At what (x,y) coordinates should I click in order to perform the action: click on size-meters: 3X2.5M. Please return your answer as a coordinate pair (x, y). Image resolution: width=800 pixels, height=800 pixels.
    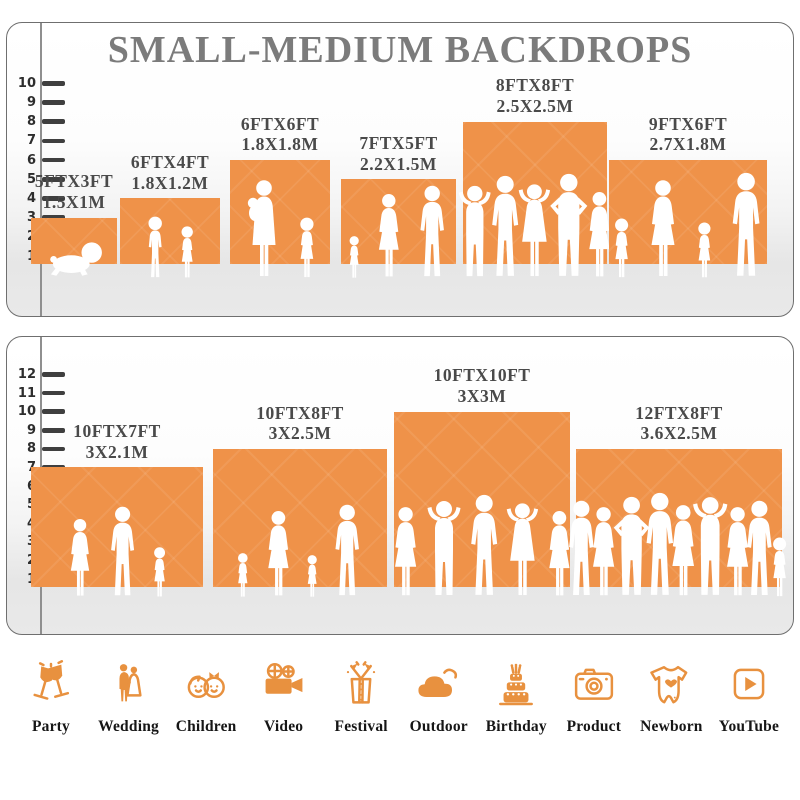
    Looking at the image, I should click on (300, 433).